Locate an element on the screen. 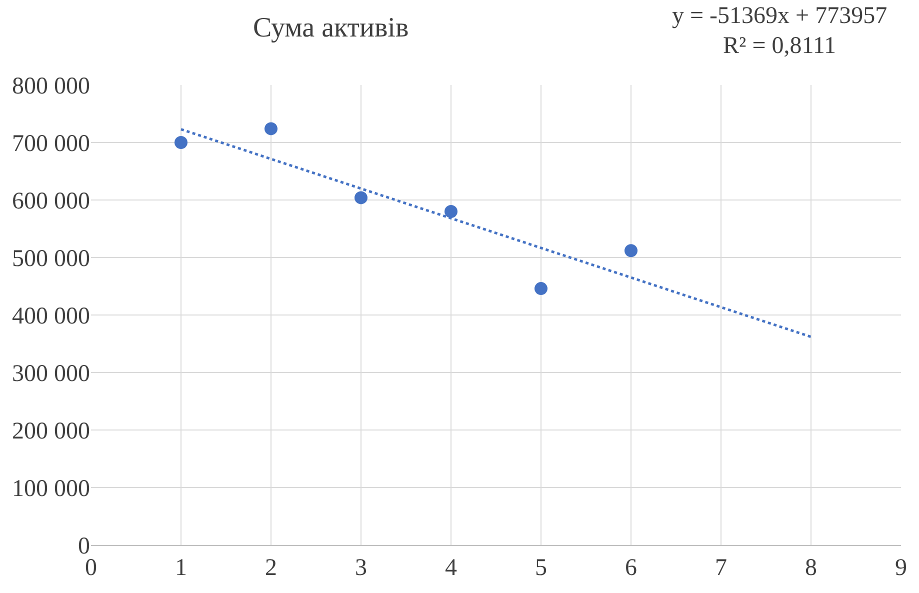  y-tick-label: 100 000 is located at coordinates (51, 489).